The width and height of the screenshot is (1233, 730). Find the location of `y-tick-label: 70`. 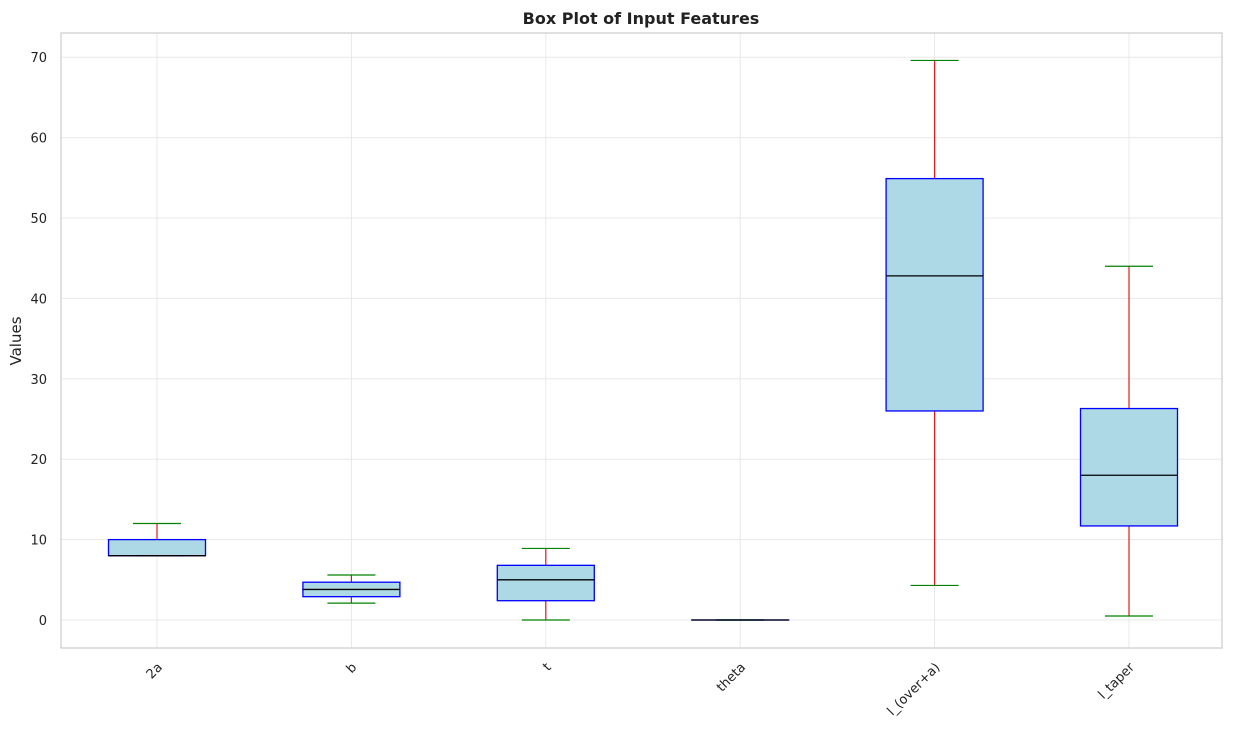

y-tick-label: 70 is located at coordinates (38, 58).